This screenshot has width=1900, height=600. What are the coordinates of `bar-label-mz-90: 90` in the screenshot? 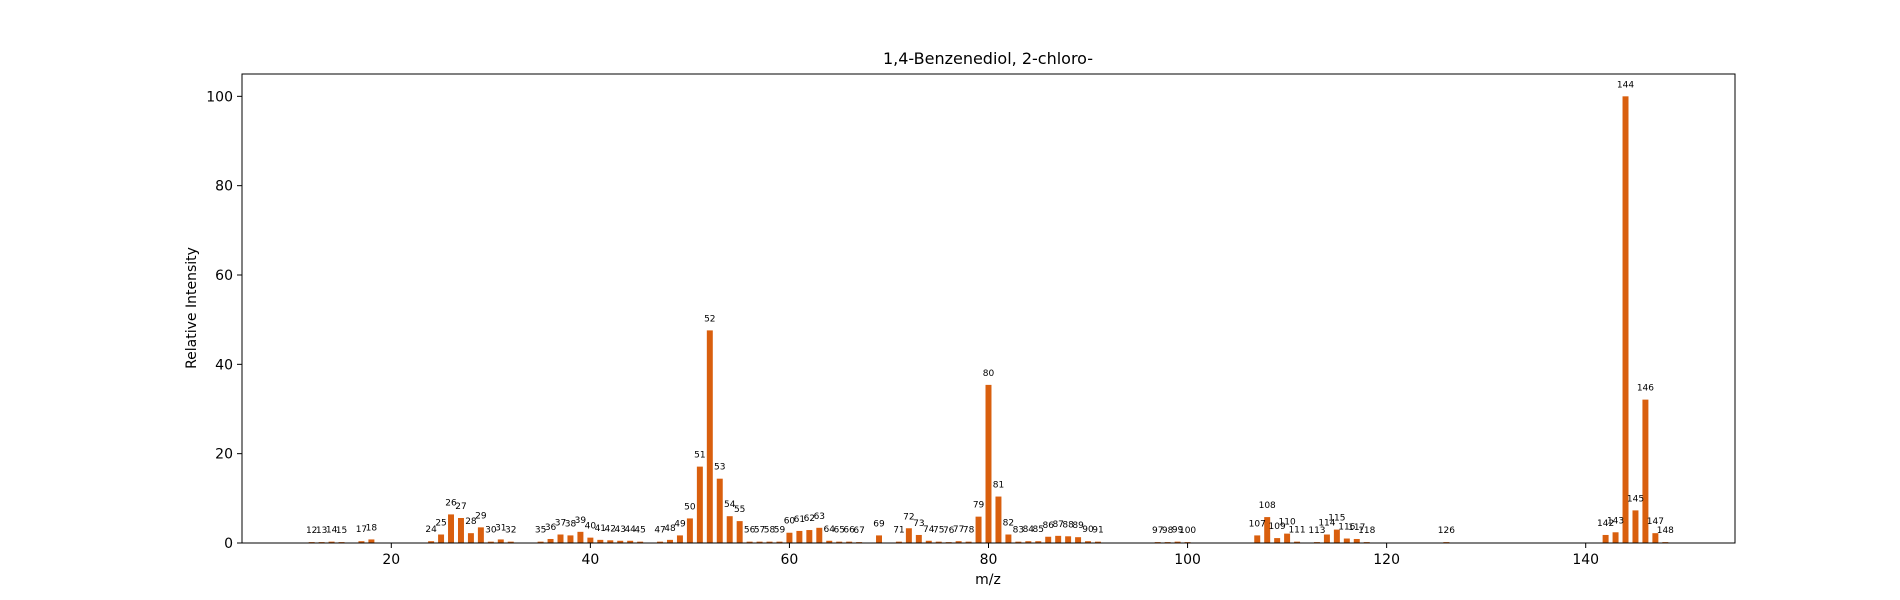 It's located at (1088, 530).